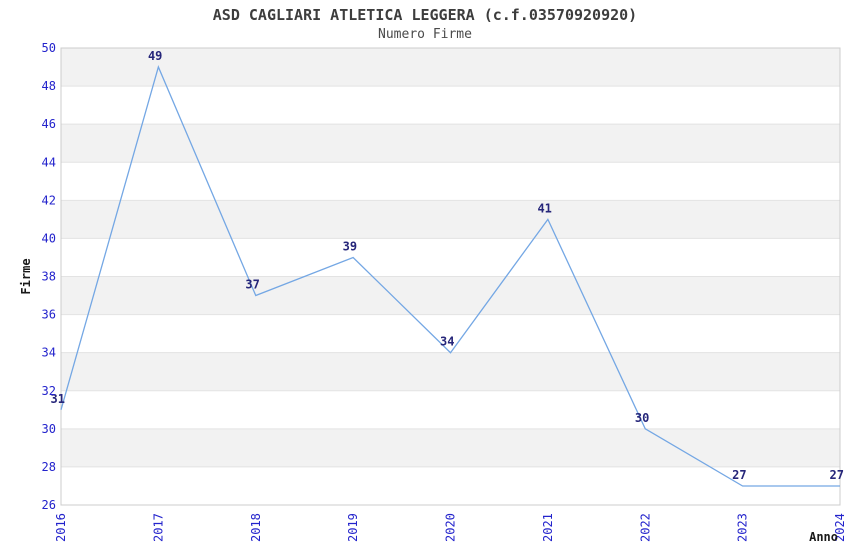 The height and width of the screenshot is (550, 850). I want to click on x-tick-label: 2016, so click(61, 527).